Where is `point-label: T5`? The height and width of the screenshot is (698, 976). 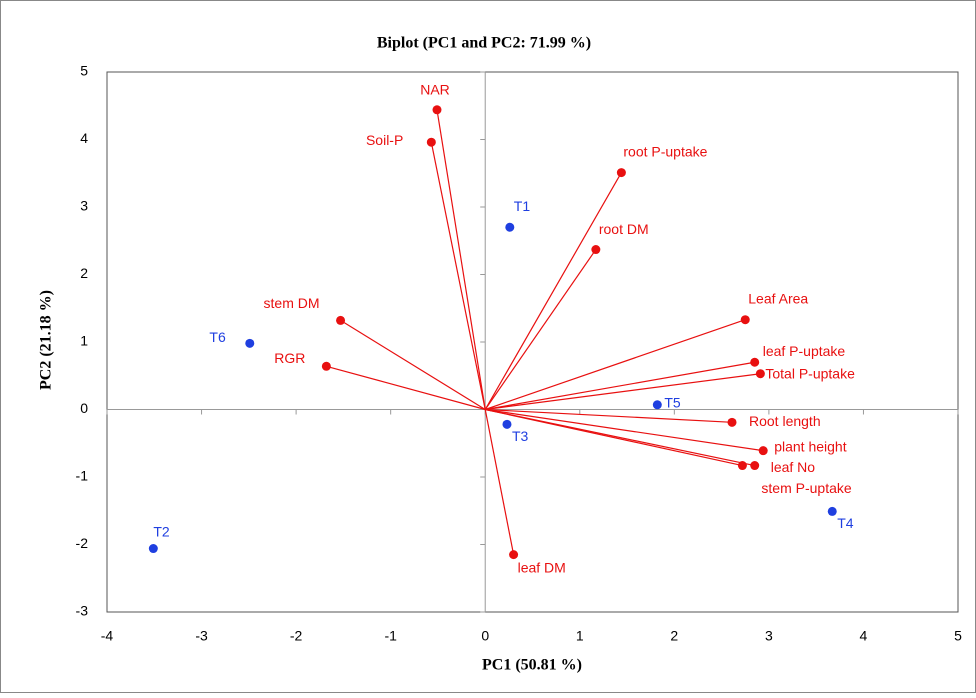
point-label: T5 is located at coordinates (672, 402).